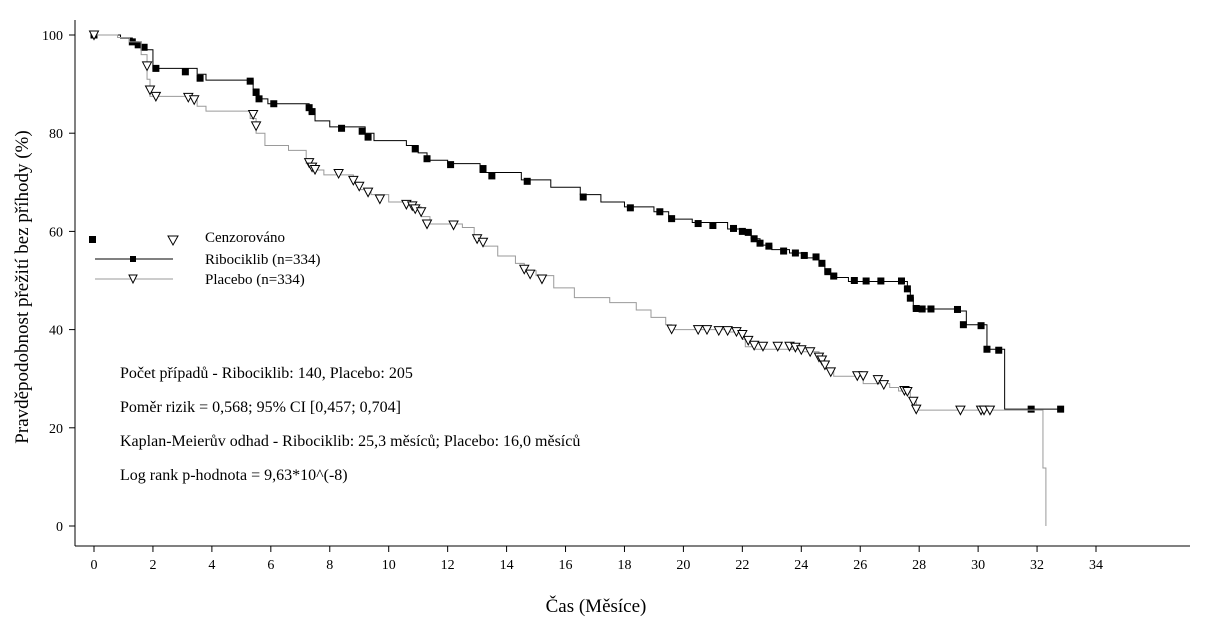 This screenshot has width=1208, height=626. What do you see at coordinates (133, 279) in the screenshot?
I see `legend-placebo-marker` at bounding box center [133, 279].